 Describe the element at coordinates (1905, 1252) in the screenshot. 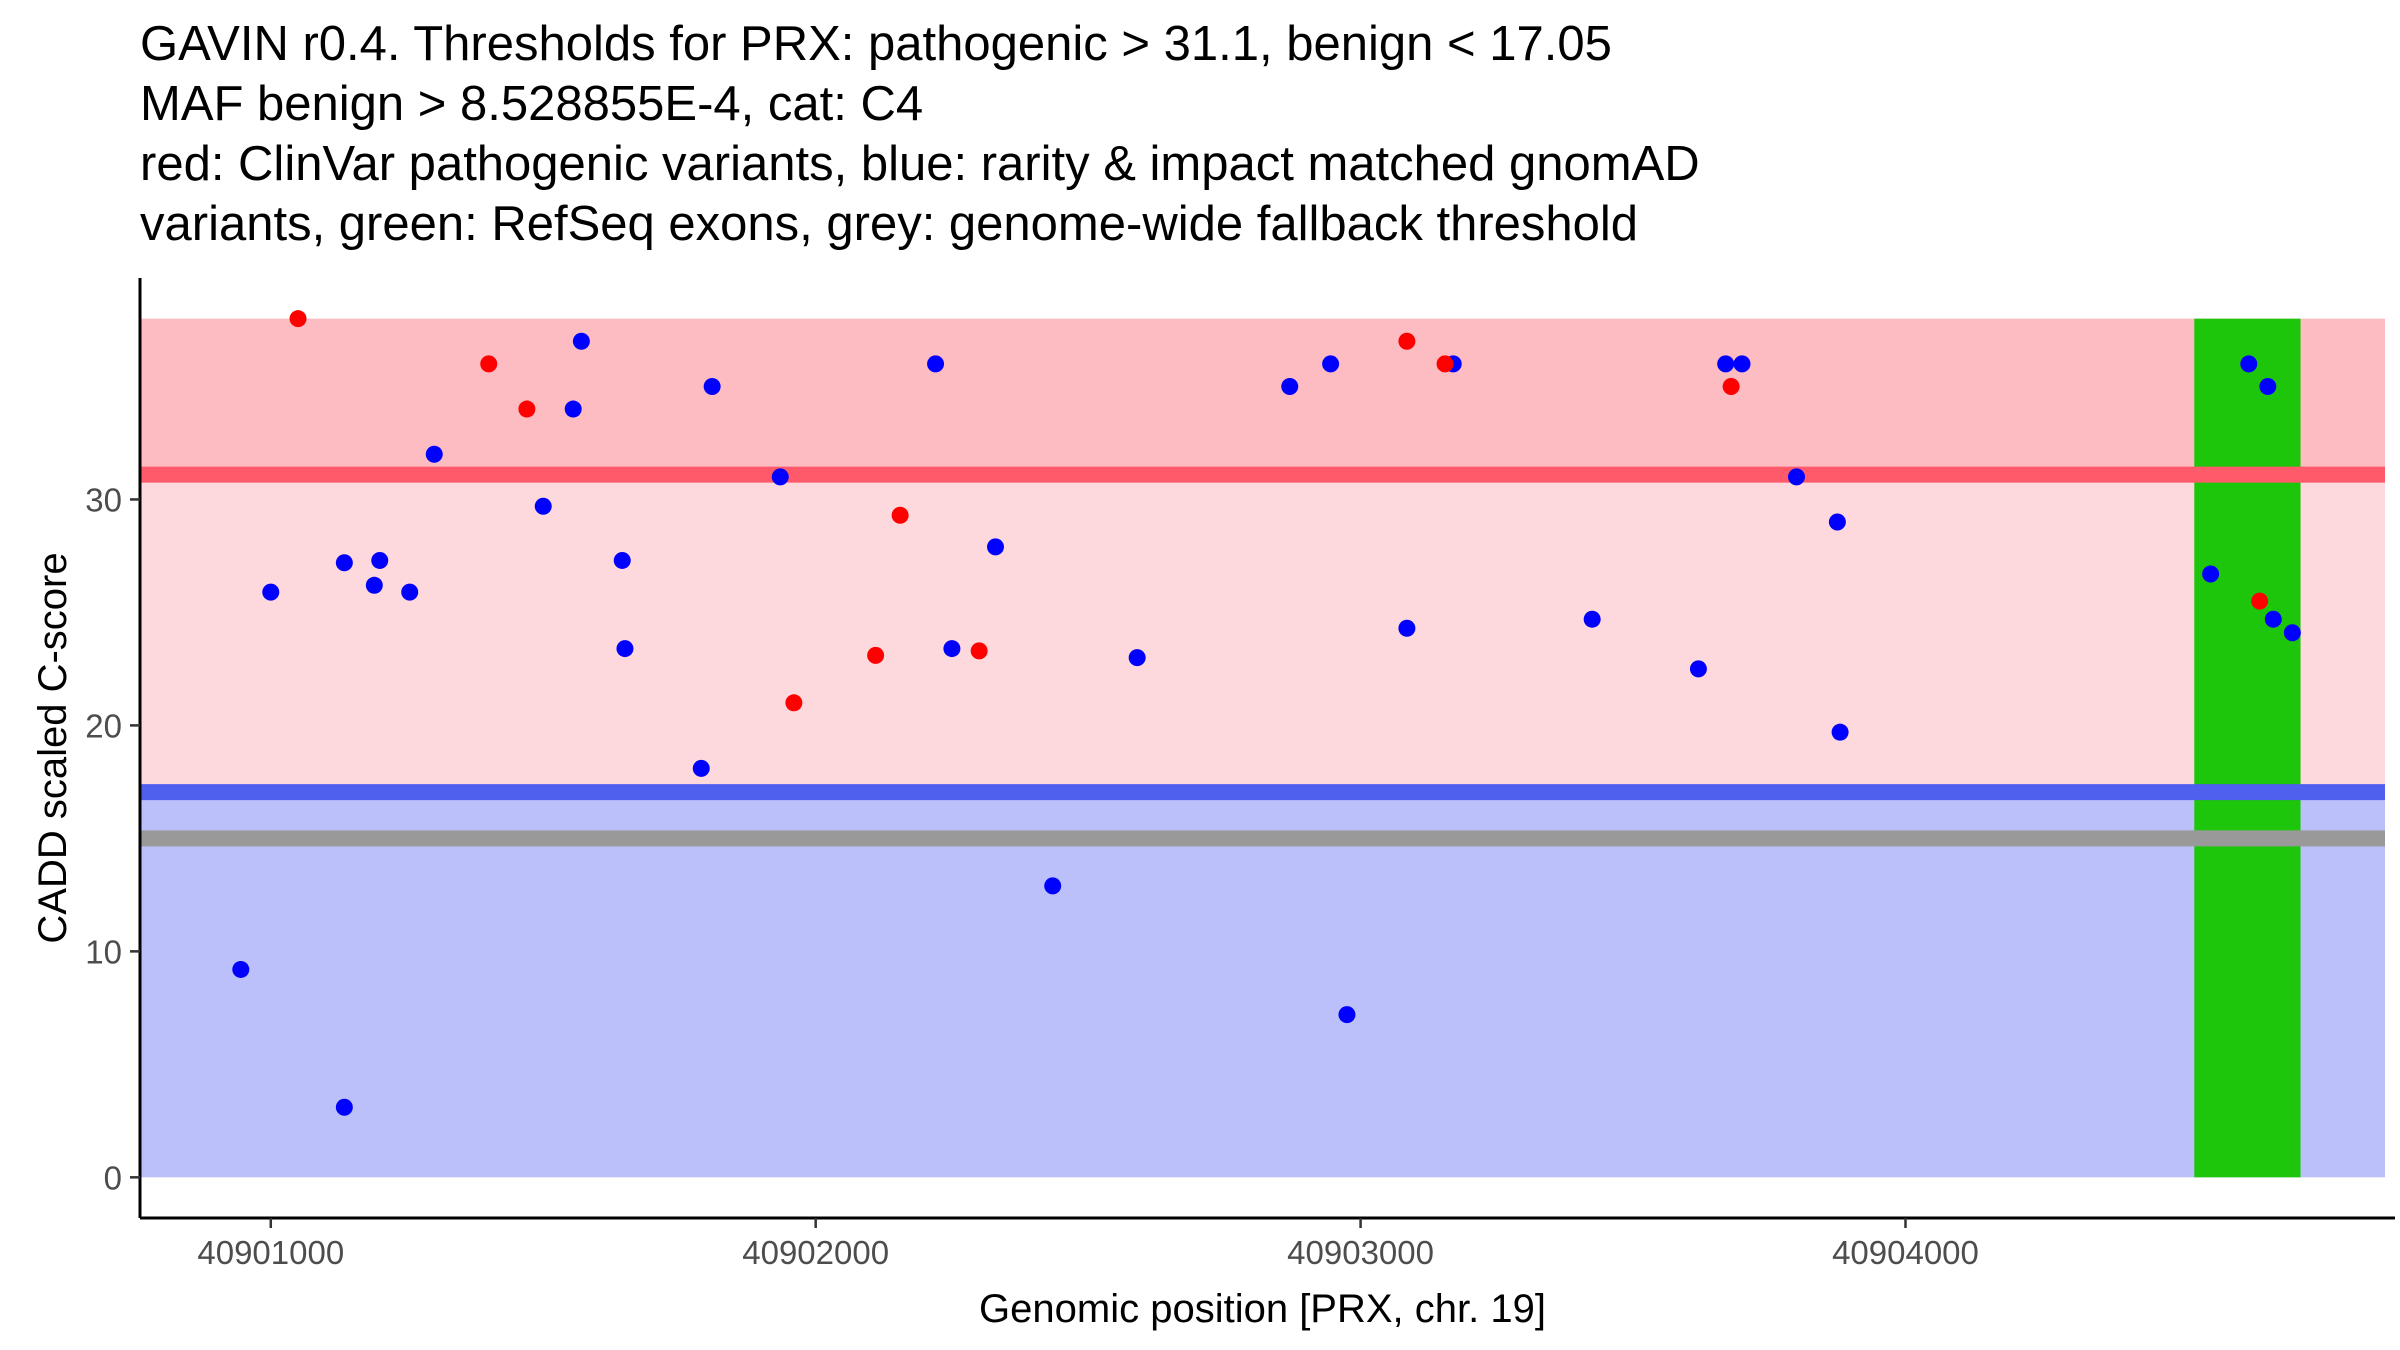

I see `x-tick-label: 40904000` at that location.